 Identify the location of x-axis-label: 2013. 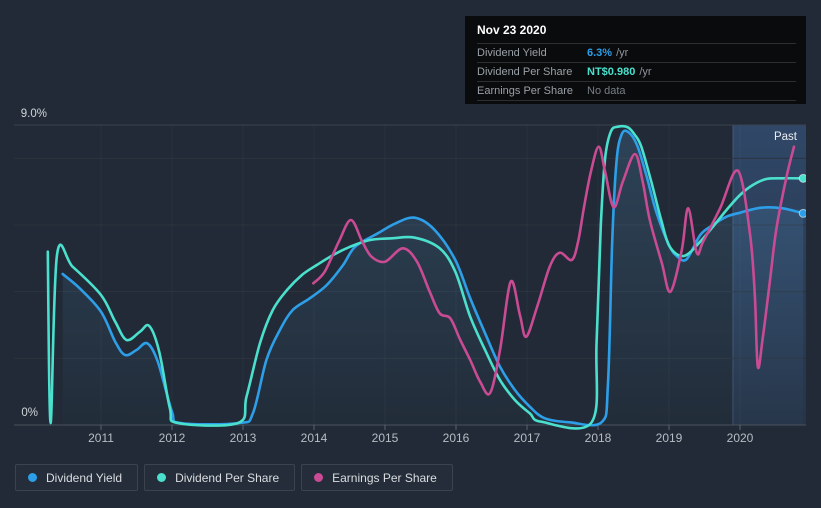
(243, 438).